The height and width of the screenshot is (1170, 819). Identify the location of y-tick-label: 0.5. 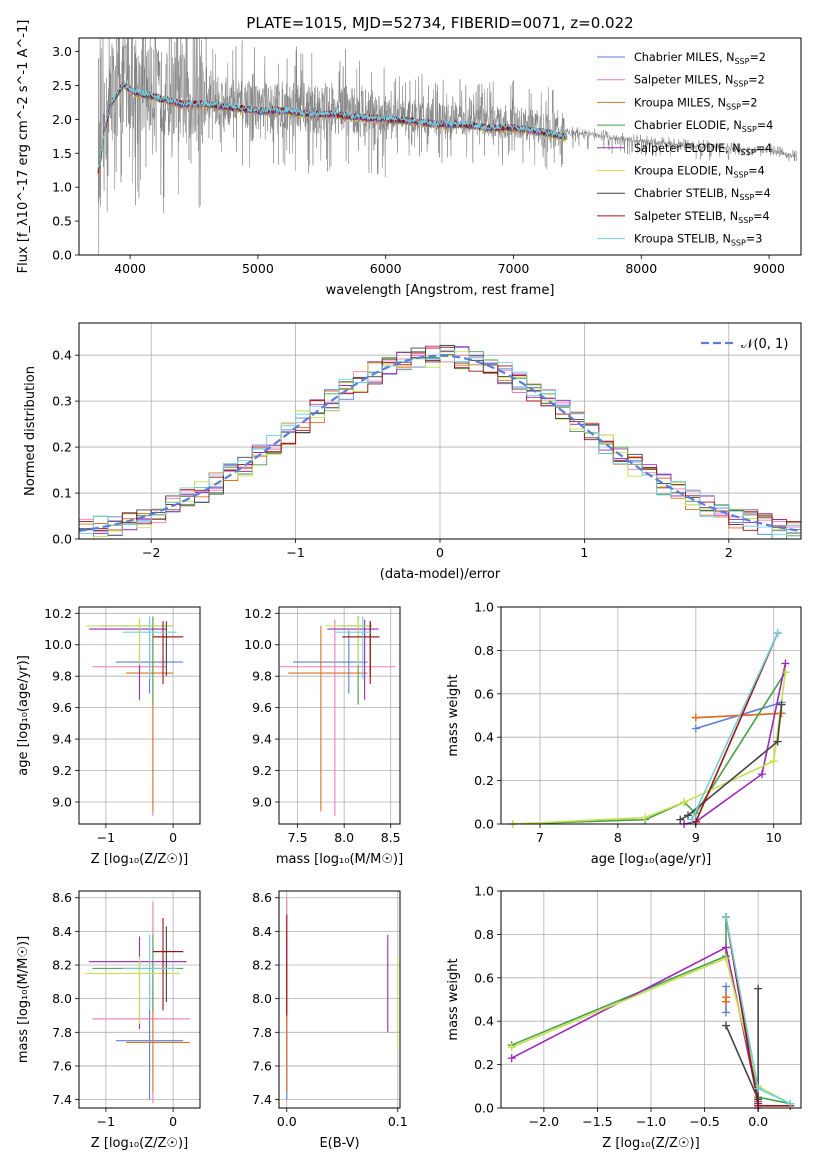
(62, 221).